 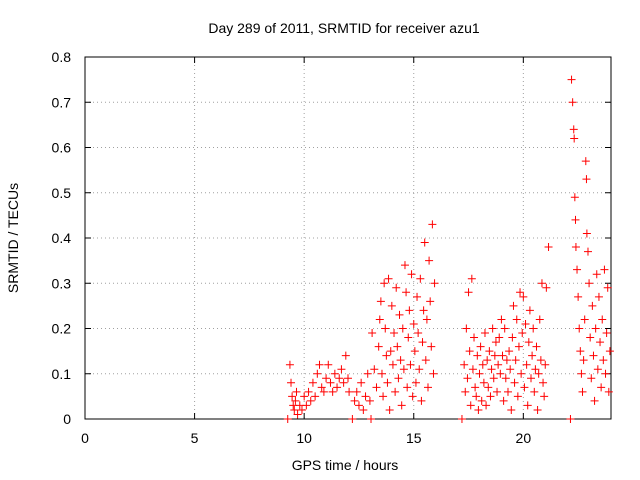 What do you see at coordinates (62, 374) in the screenshot?
I see `y-tick-label: 0.1` at bounding box center [62, 374].